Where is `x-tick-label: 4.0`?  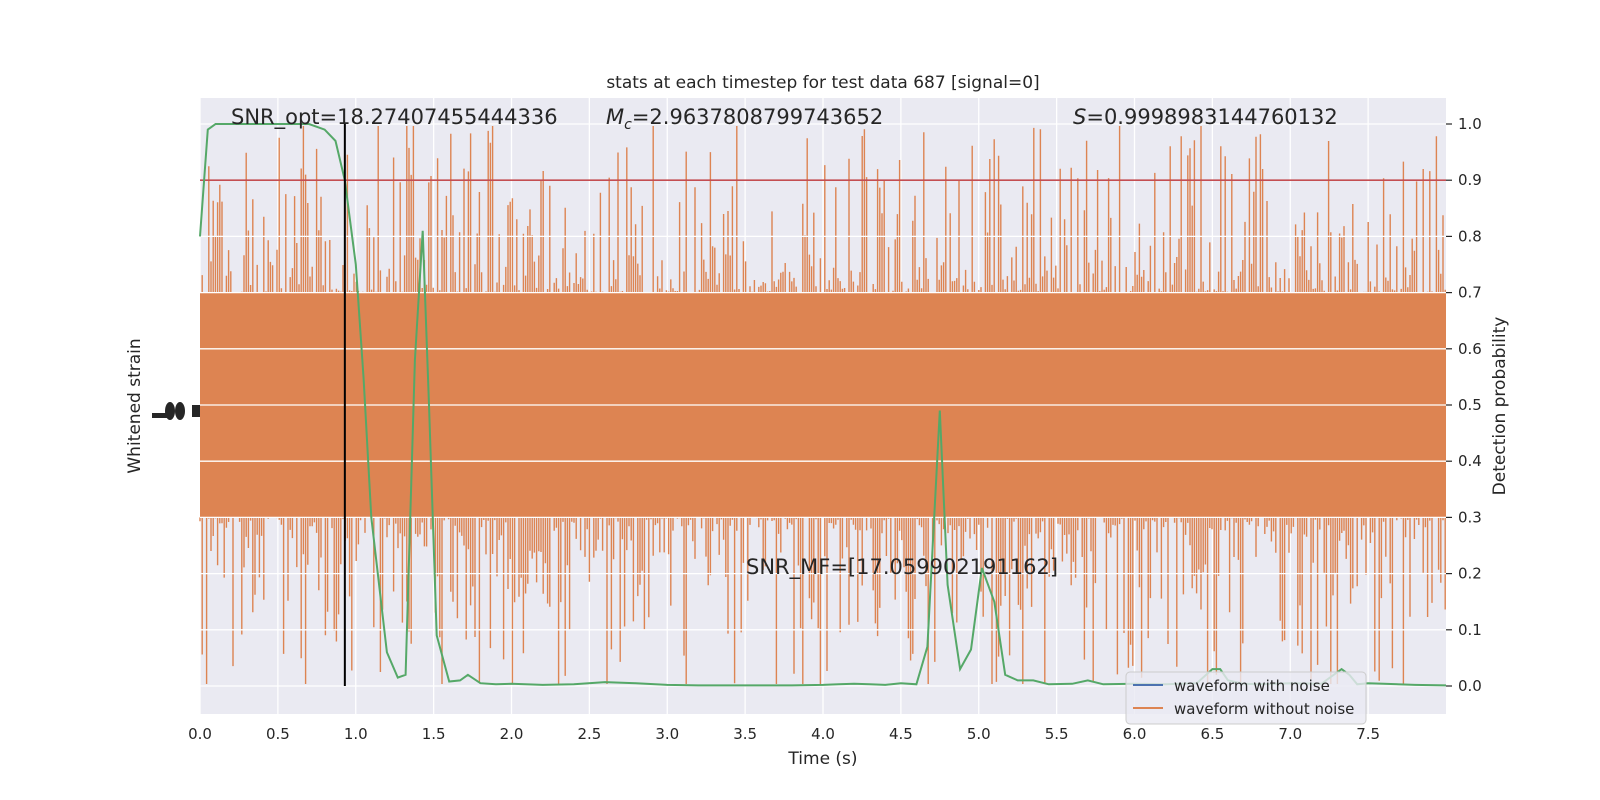 x-tick-label: 4.0 is located at coordinates (823, 734).